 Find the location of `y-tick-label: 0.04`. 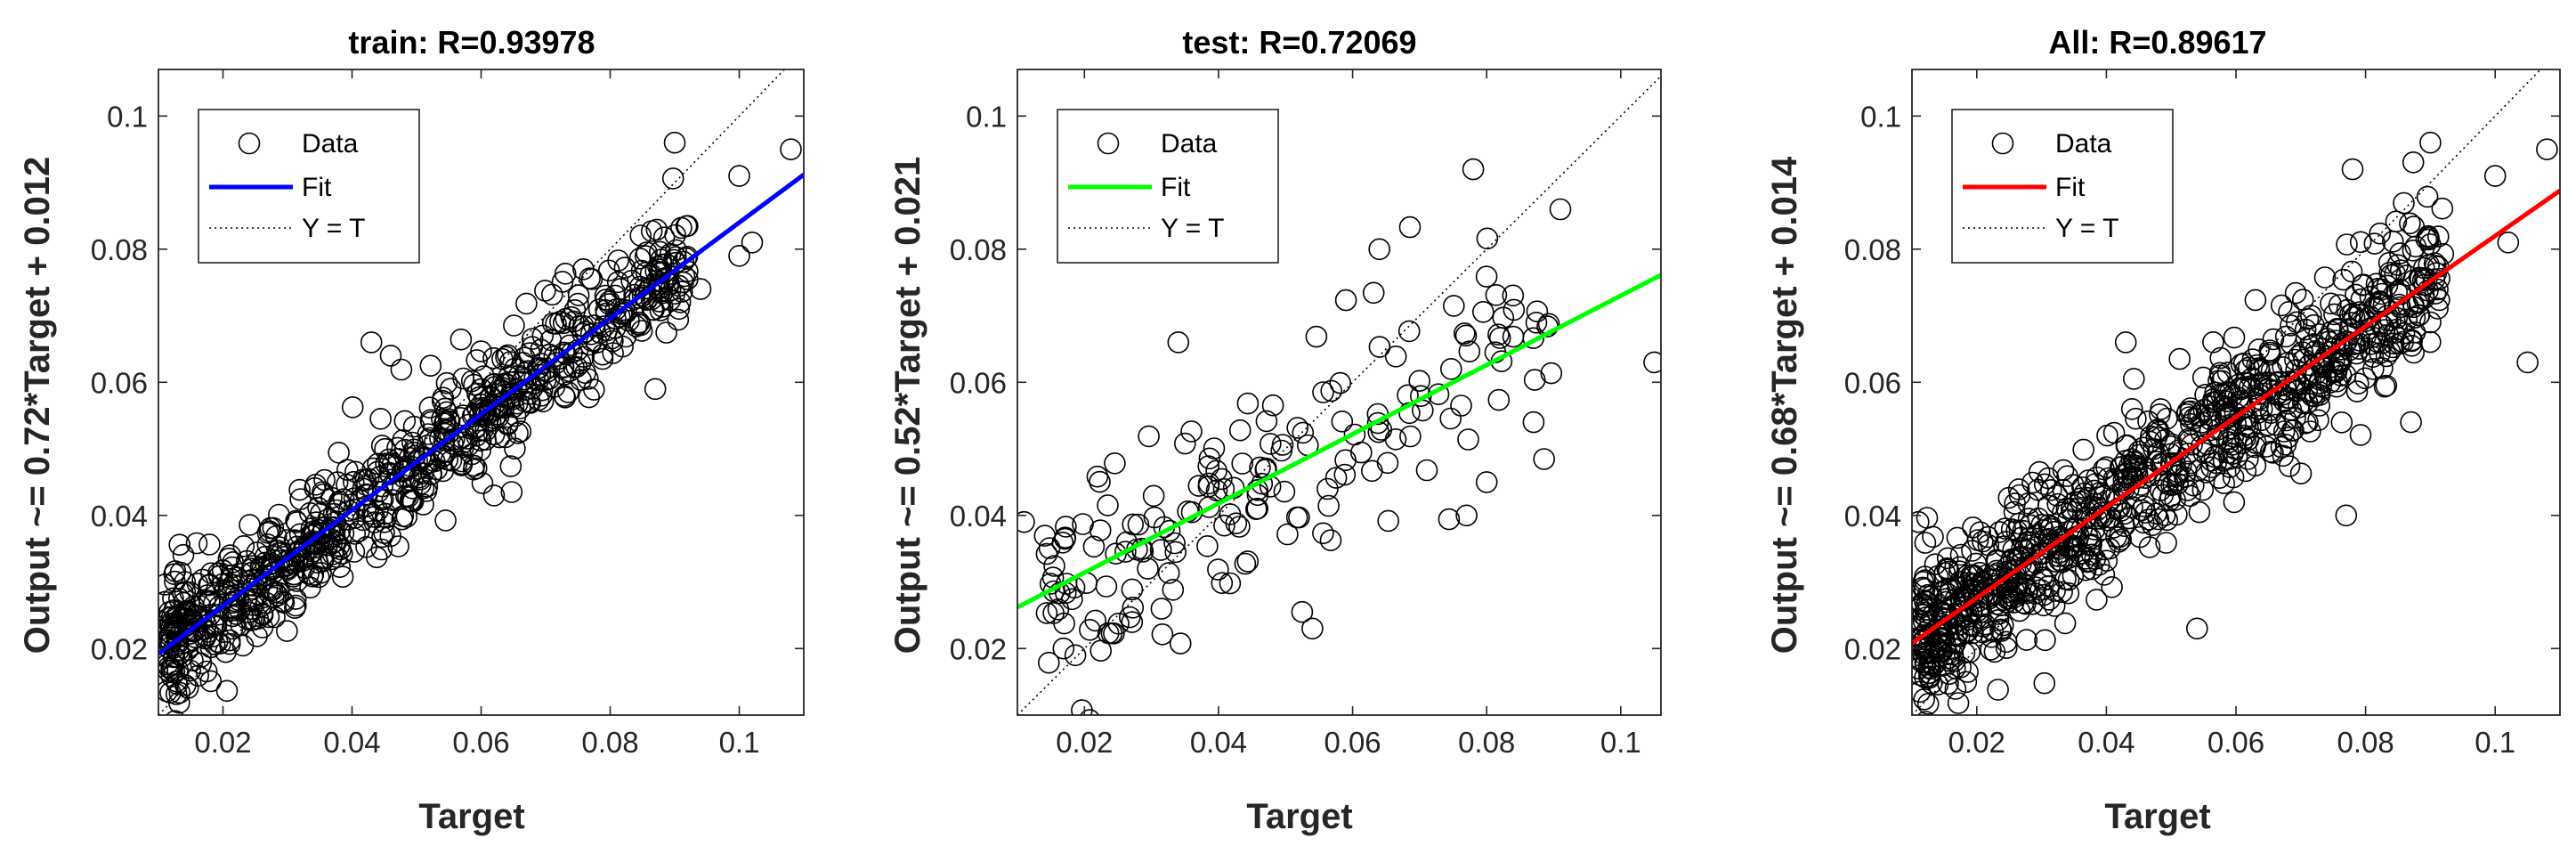

y-tick-label: 0.04 is located at coordinates (1873, 517).